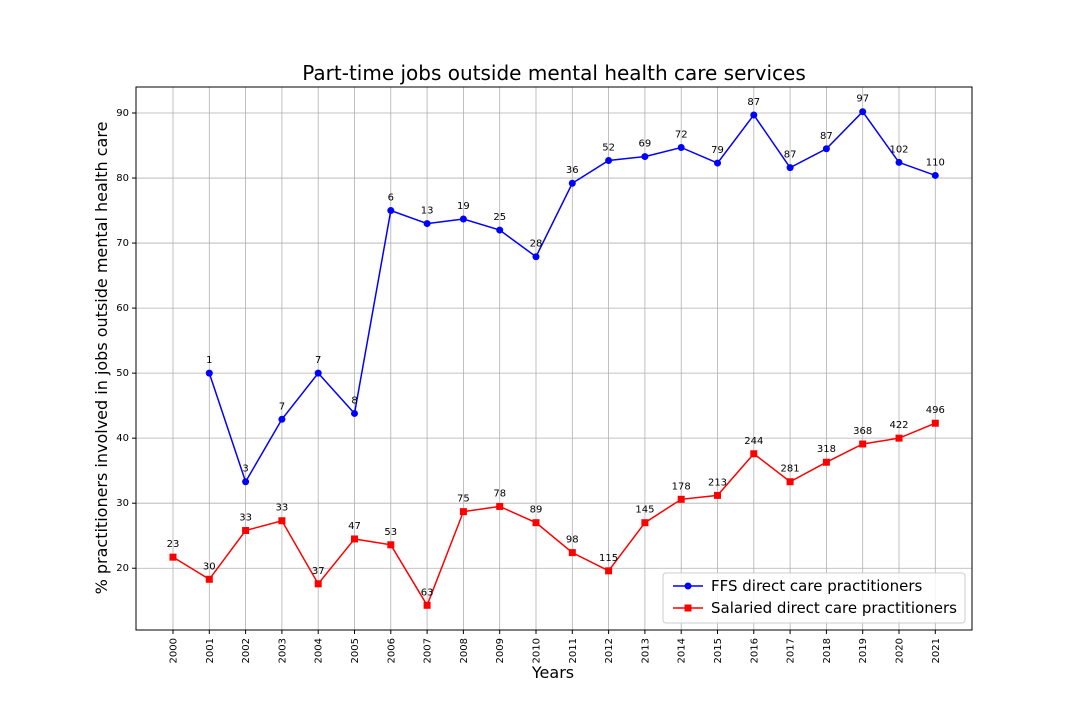 This screenshot has height=720, width=1080. What do you see at coordinates (122, 178) in the screenshot?
I see `y-tick-label: 80` at bounding box center [122, 178].